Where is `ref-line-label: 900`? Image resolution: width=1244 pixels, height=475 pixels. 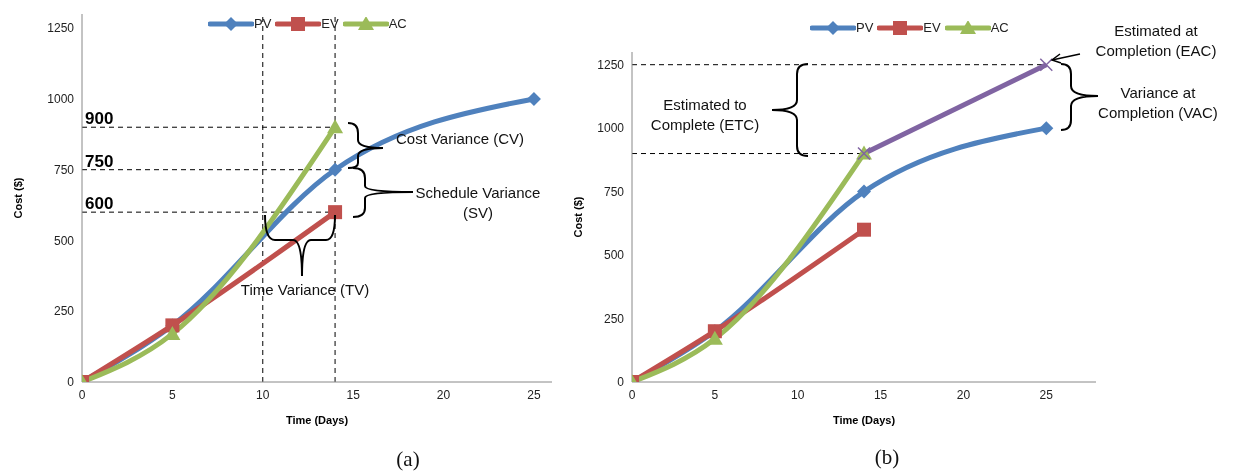 ref-line-label: 900 is located at coordinates (99, 119).